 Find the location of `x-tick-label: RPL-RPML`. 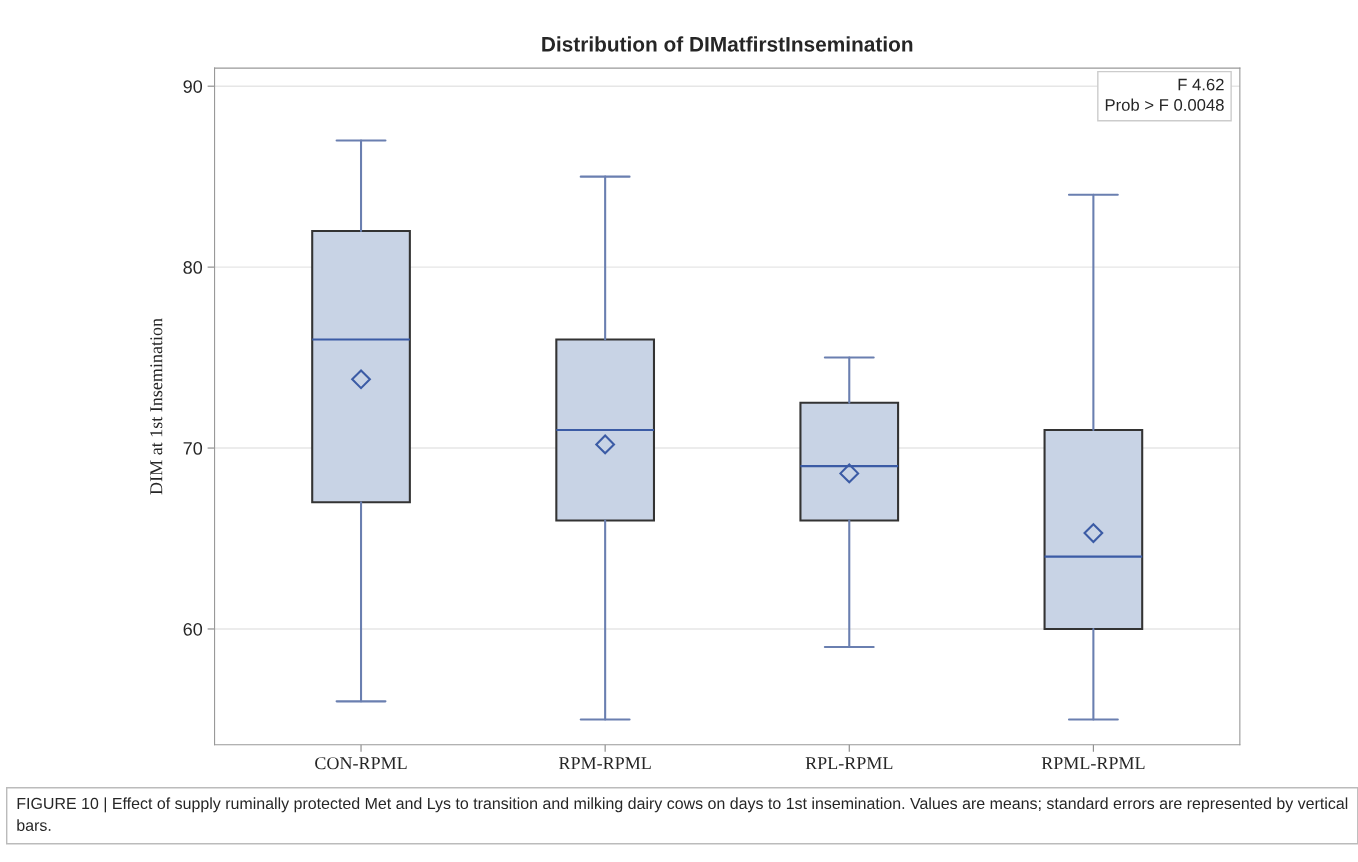

x-tick-label: RPL-RPML is located at coordinates (849, 763).